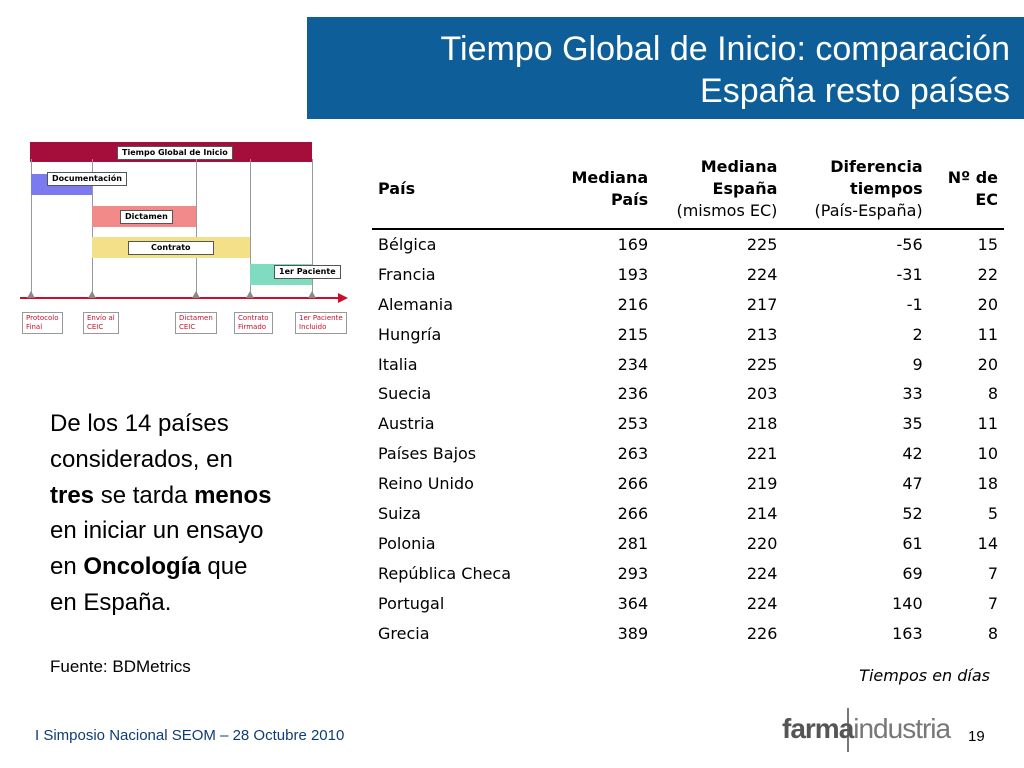  What do you see at coordinates (599, 275) in the screenshot?
I see `cell-mediana-pais: 193` at bounding box center [599, 275].